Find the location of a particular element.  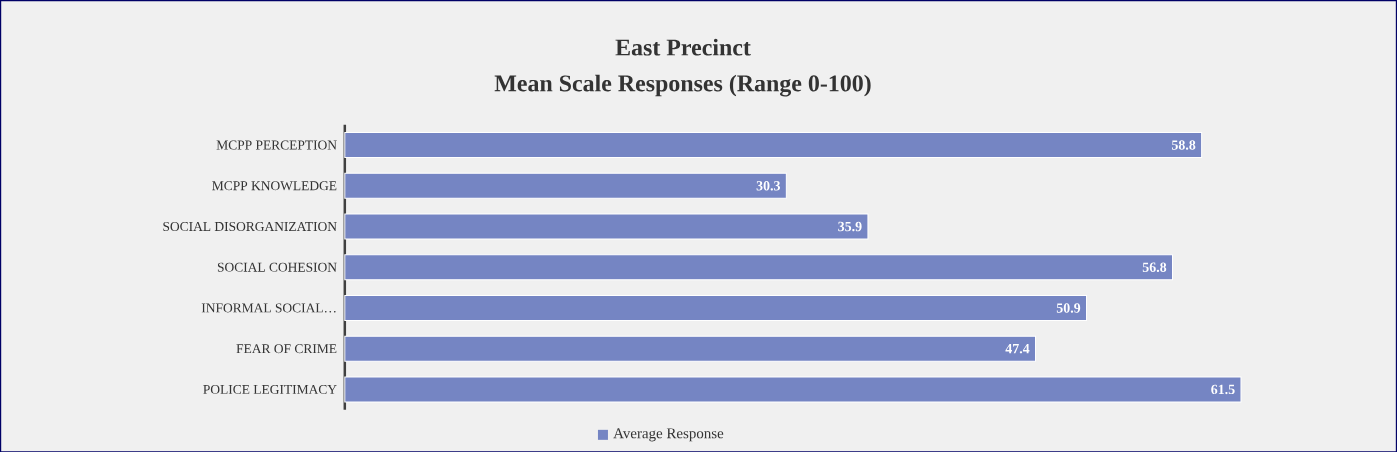

chart-title: East Precinct Mean Scale Responses (Range 0-100) is located at coordinates (682, 67).